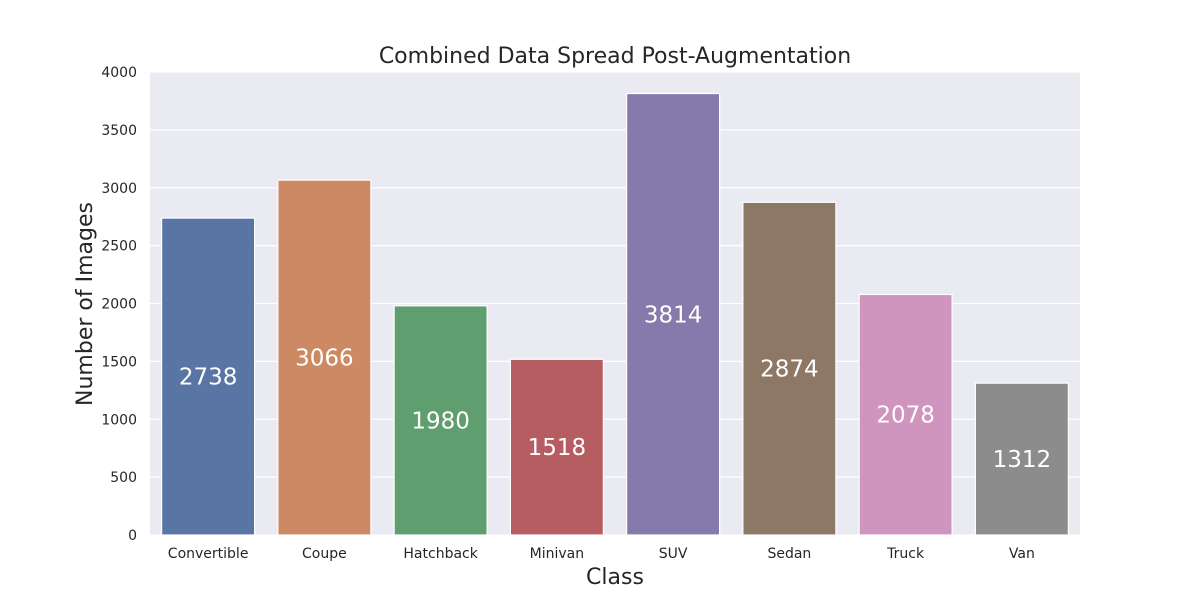 The height and width of the screenshot is (600, 1200). What do you see at coordinates (208, 554) in the screenshot?
I see `x-tick-label: Convertible` at bounding box center [208, 554].